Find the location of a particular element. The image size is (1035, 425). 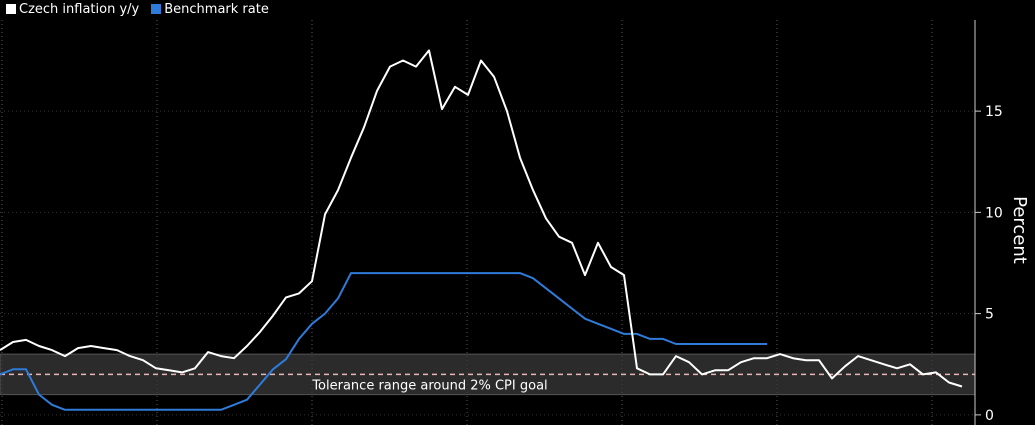

legend-item-benchmark: Benchmark rate is located at coordinates (210, 9).